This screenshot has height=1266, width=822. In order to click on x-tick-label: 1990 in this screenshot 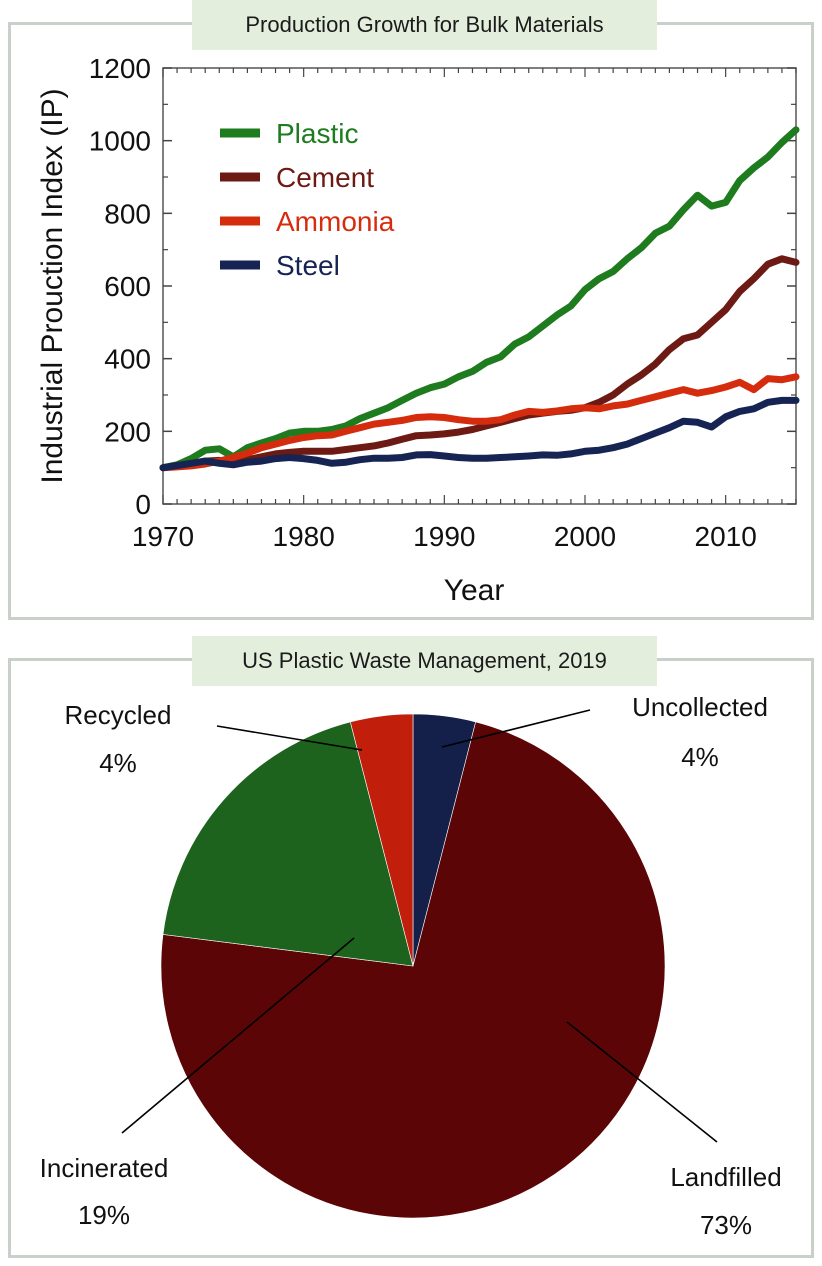, I will do `click(444, 536)`.